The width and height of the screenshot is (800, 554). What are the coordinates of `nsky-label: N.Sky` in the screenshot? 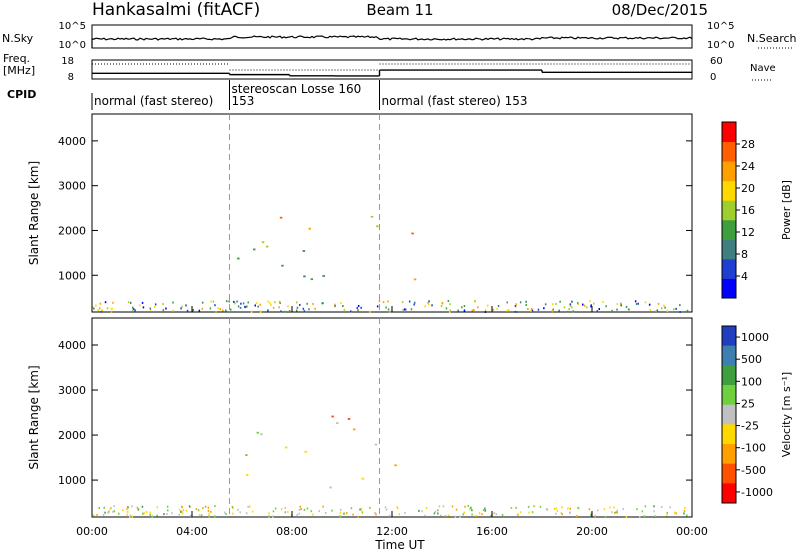 It's located at (18, 38).